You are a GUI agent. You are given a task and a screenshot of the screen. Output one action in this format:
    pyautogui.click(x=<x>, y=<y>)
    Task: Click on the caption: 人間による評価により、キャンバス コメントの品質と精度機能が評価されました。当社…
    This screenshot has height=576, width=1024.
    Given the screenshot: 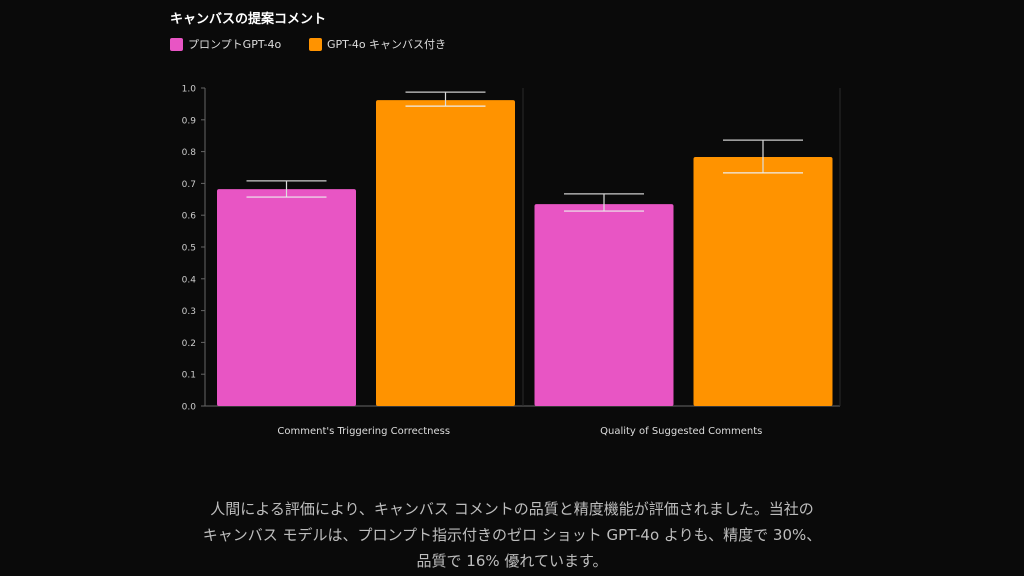 What is the action you would take?
    pyautogui.click(x=512, y=535)
    